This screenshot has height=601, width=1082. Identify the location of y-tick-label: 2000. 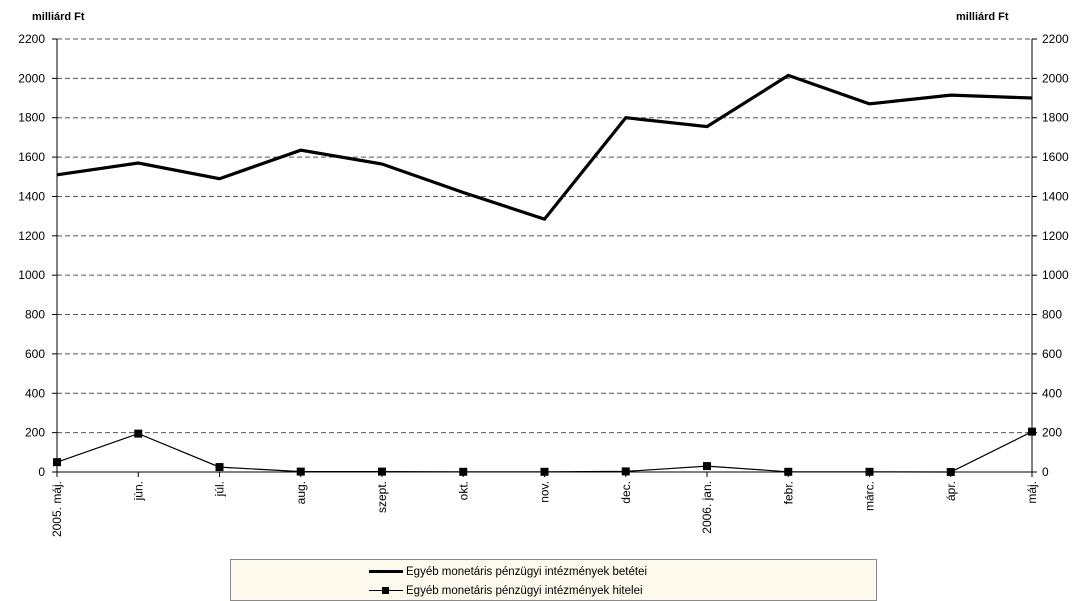
(31, 78).